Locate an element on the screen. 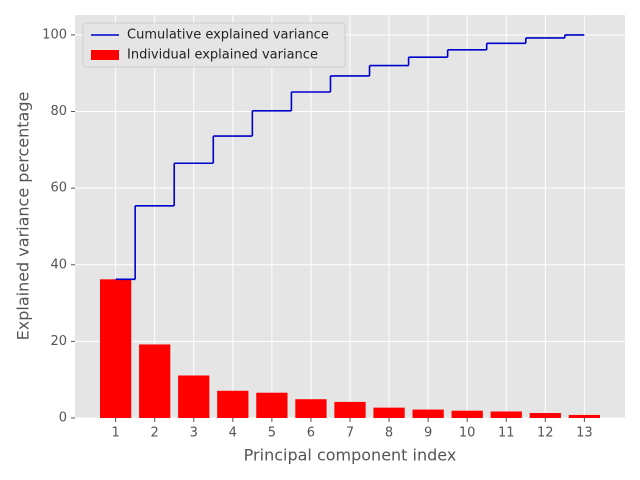 The width and height of the screenshot is (640, 480). x-tick-label: 6 is located at coordinates (311, 433).